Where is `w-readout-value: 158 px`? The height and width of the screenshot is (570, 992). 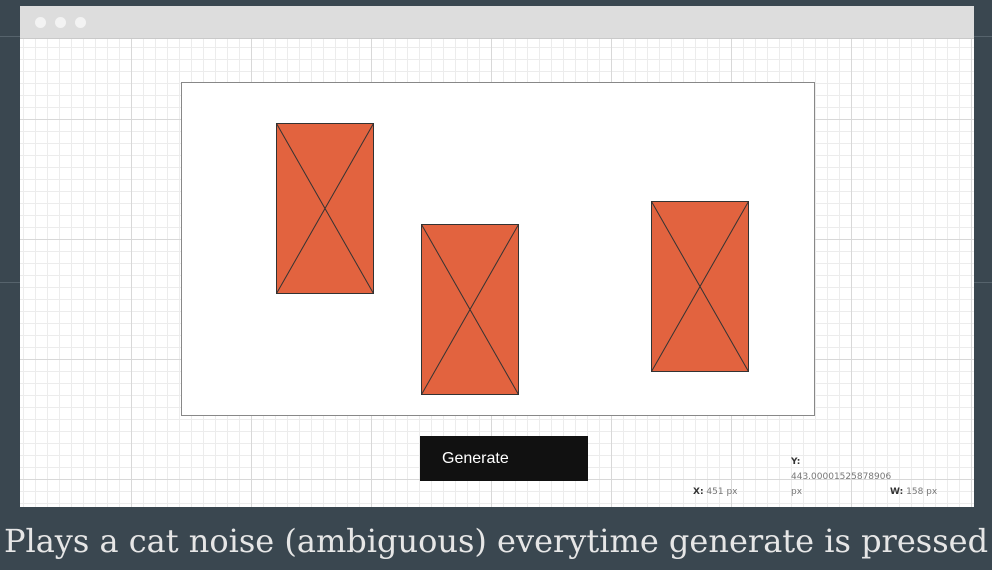 w-readout-value: 158 px is located at coordinates (922, 492).